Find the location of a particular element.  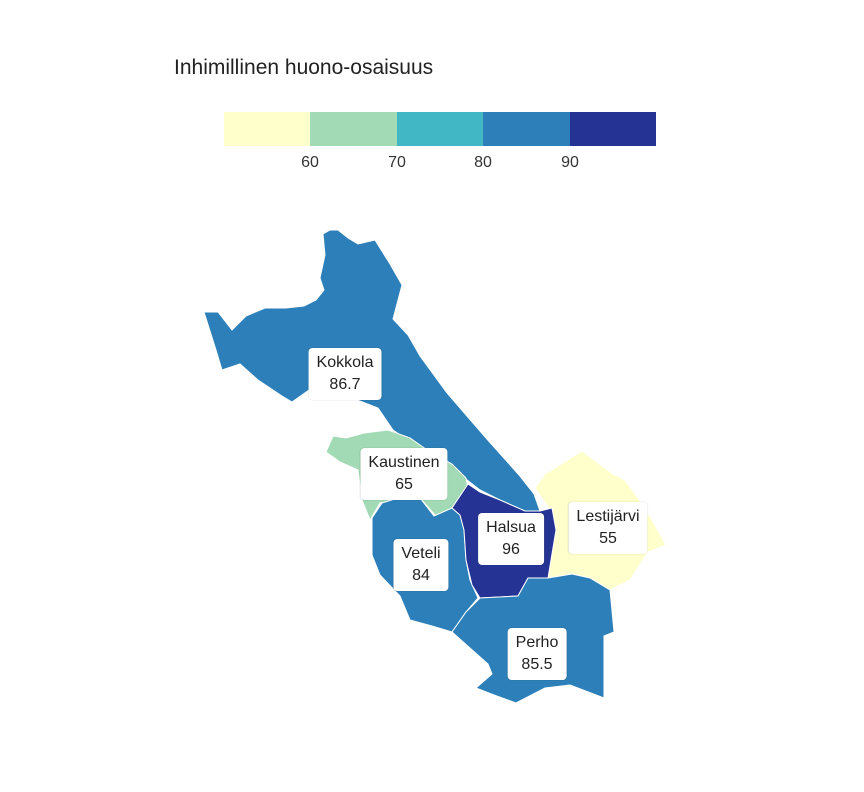

region-label-kaustinen: Kaustinen 65 is located at coordinates (404, 474).